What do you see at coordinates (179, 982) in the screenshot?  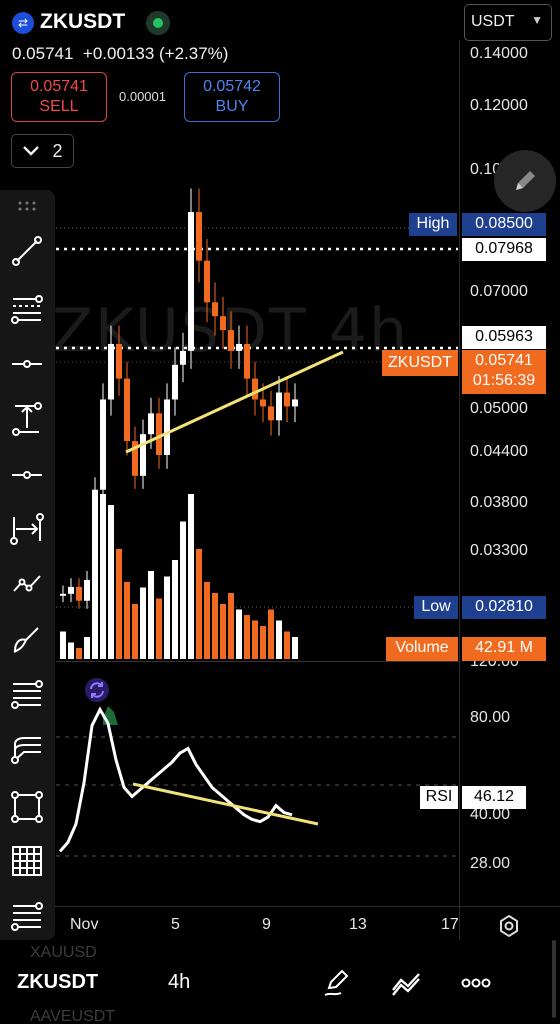 I see `interval-selector: 4h` at bounding box center [179, 982].